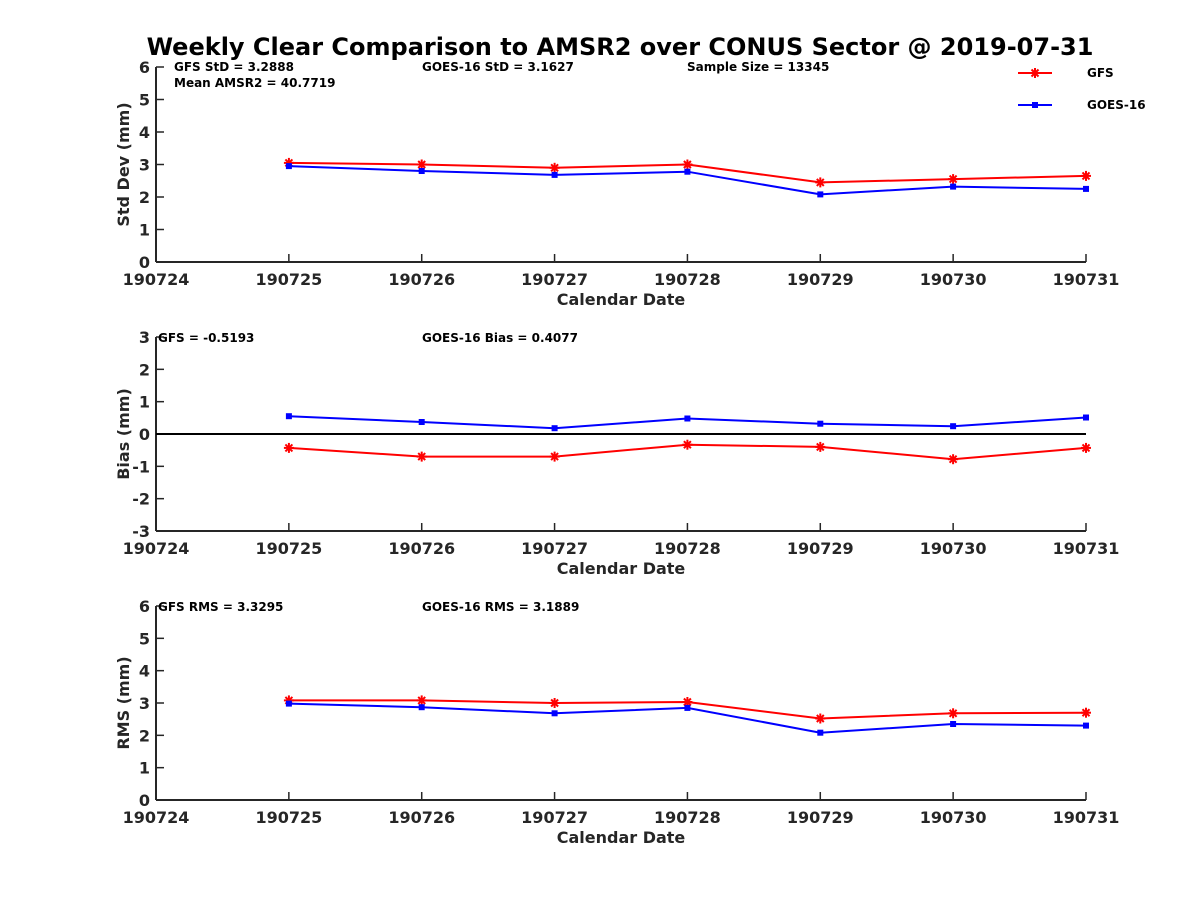  I want to click on y-axis-label: Bias (mm), so click(123, 434).